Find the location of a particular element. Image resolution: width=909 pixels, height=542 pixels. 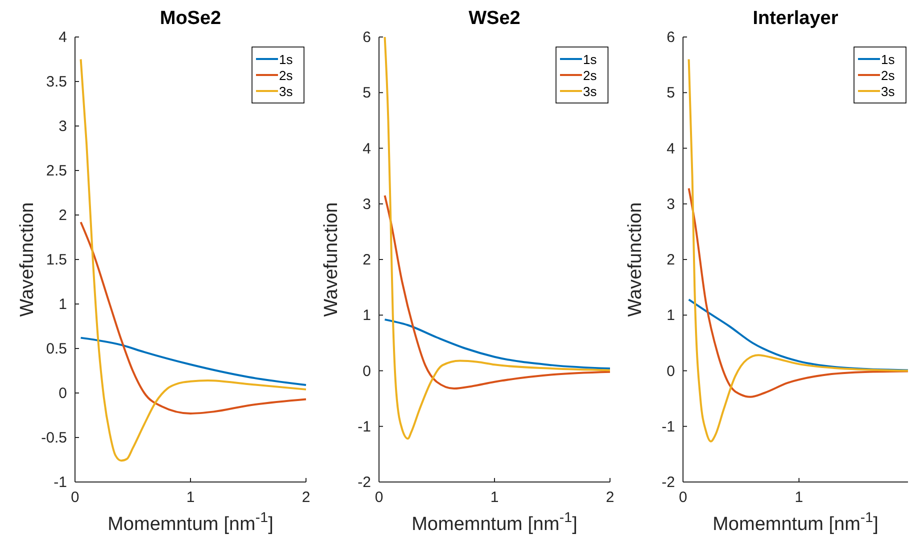

y-tick-label: 3.5 is located at coordinates (56, 82).